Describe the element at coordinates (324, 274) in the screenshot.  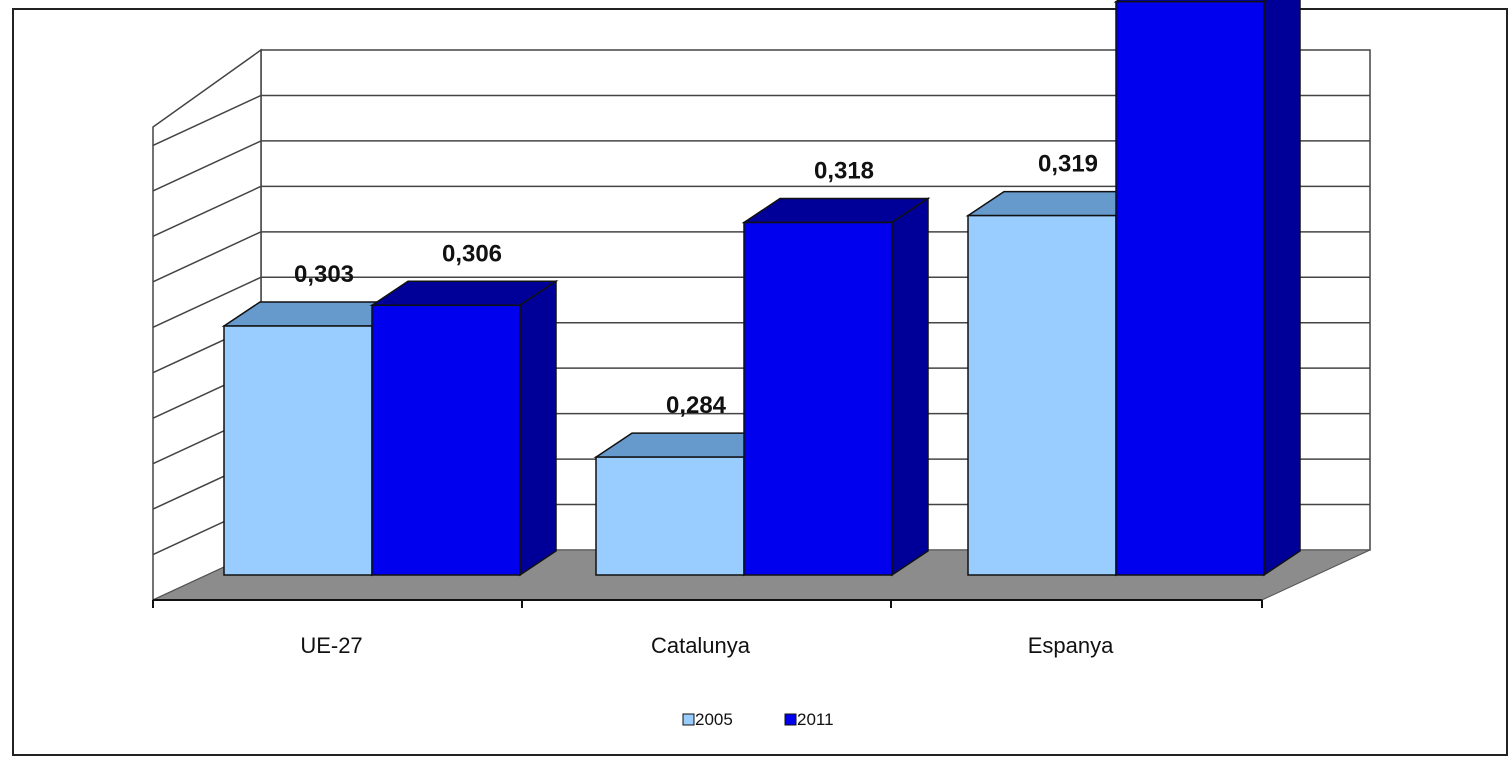
I see `data-label: 0,303` at that location.